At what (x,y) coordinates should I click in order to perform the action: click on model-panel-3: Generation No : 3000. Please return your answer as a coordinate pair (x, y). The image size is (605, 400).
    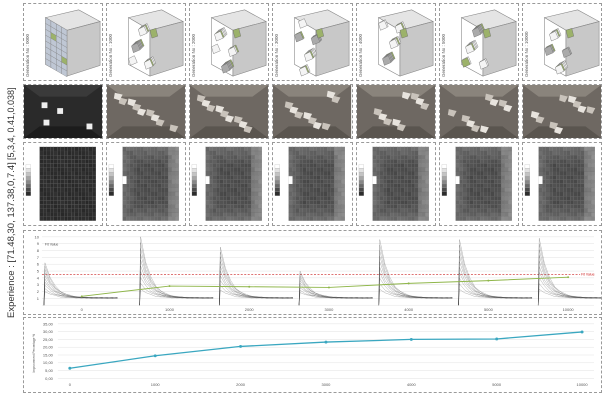
    Looking at the image, I should click on (312, 42).